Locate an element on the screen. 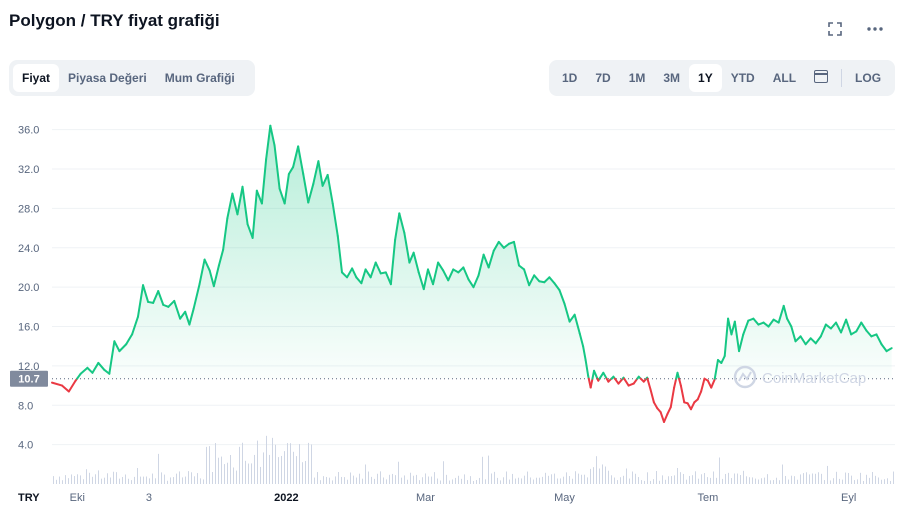 This screenshot has width=904, height=512. calendar-icon is located at coordinates (821, 78).